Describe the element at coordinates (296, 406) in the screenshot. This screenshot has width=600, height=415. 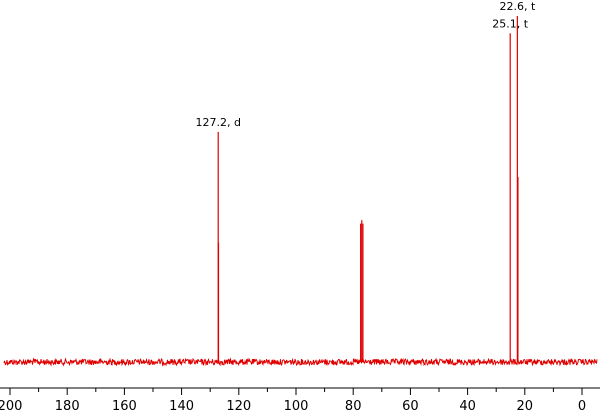
I see `x-tick-label-100: 100` at that location.